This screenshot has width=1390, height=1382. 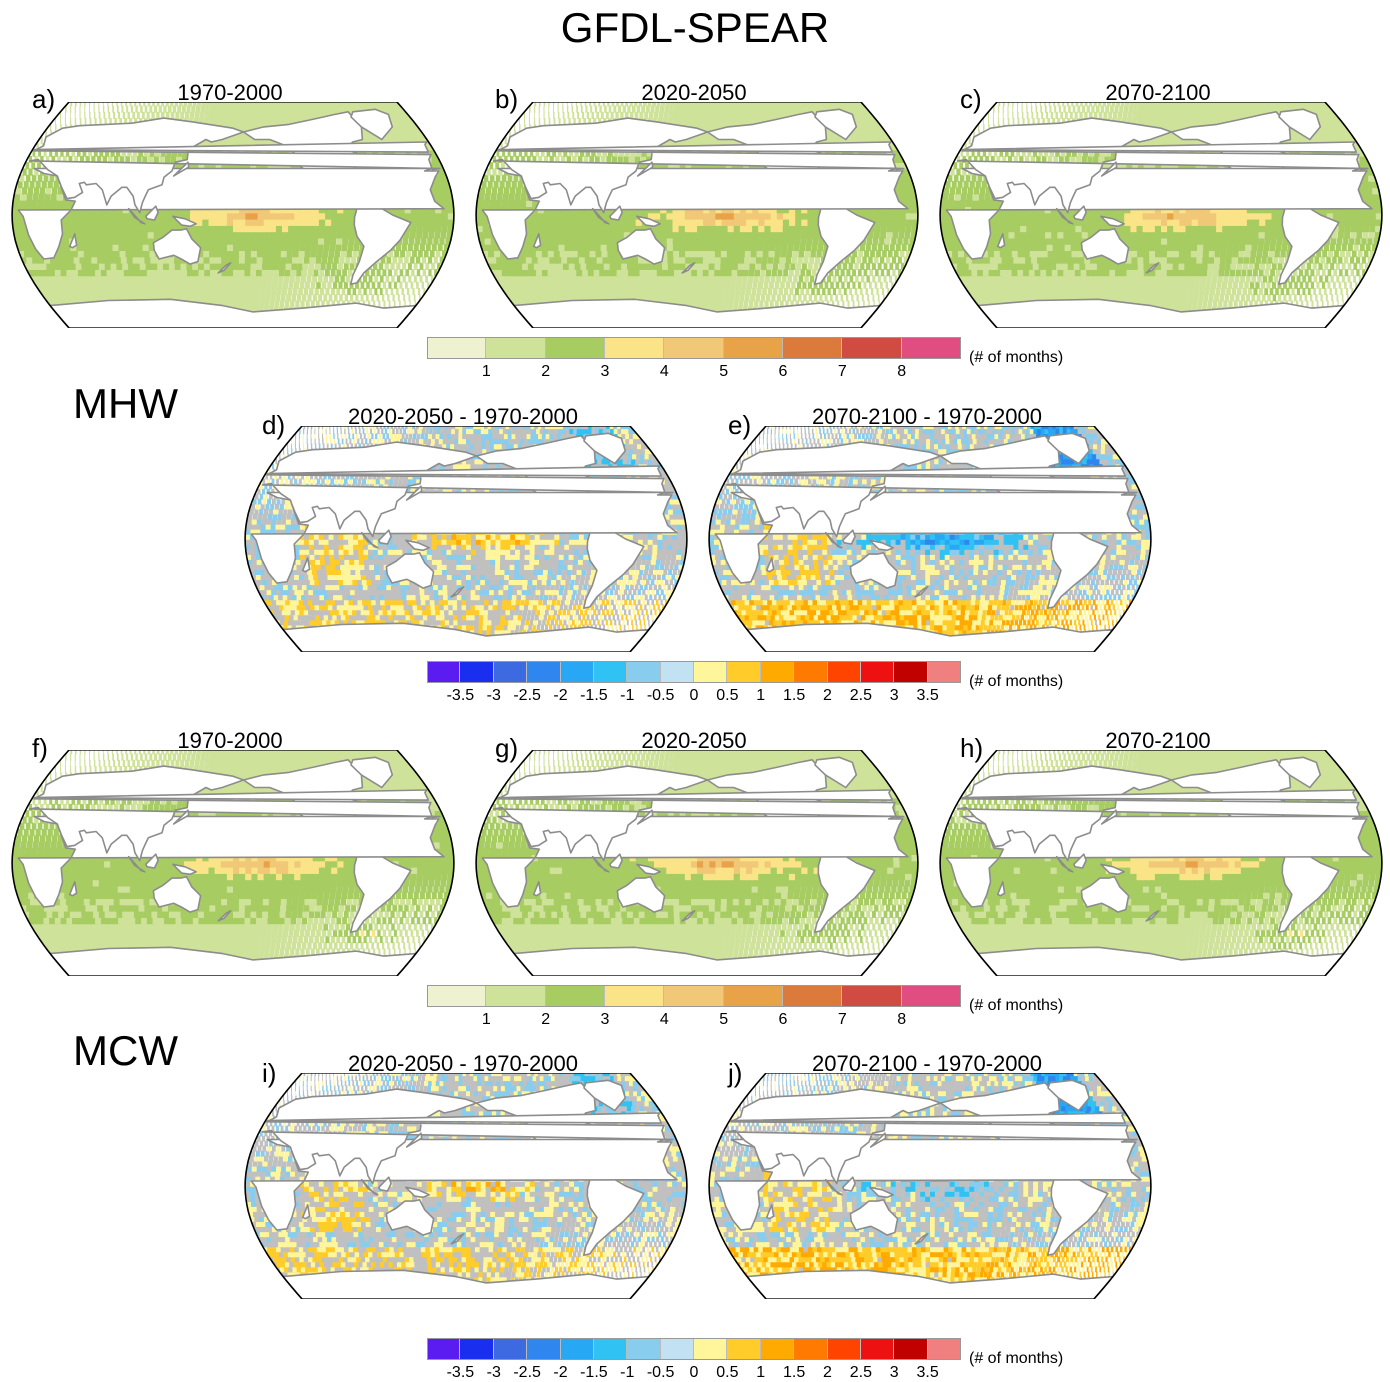 I want to click on map-panel-j, so click(x=930, y=1186).